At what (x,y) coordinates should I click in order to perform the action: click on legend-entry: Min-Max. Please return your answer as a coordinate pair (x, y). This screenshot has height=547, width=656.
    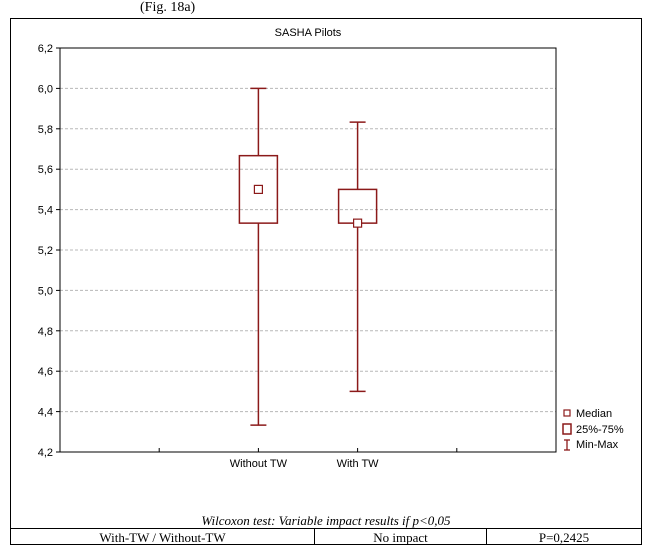
    Looking at the image, I should click on (597, 445).